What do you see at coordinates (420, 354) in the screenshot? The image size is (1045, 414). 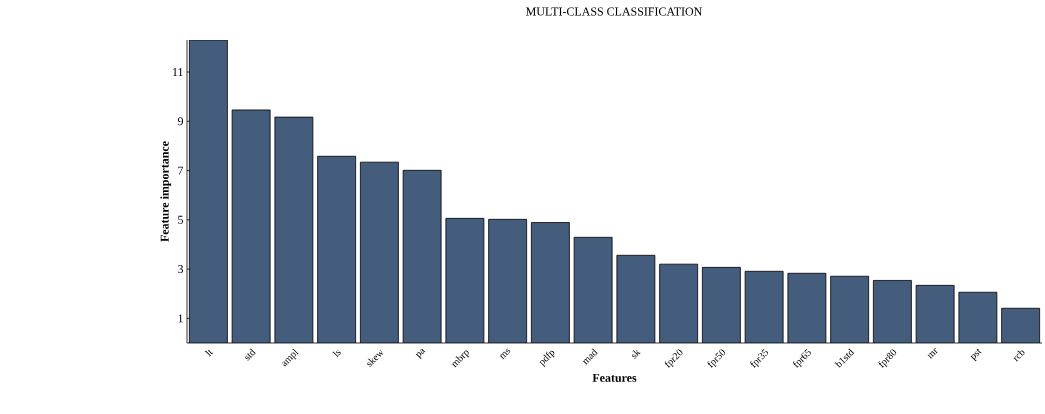 I see `x-tick-label: pa` at bounding box center [420, 354].